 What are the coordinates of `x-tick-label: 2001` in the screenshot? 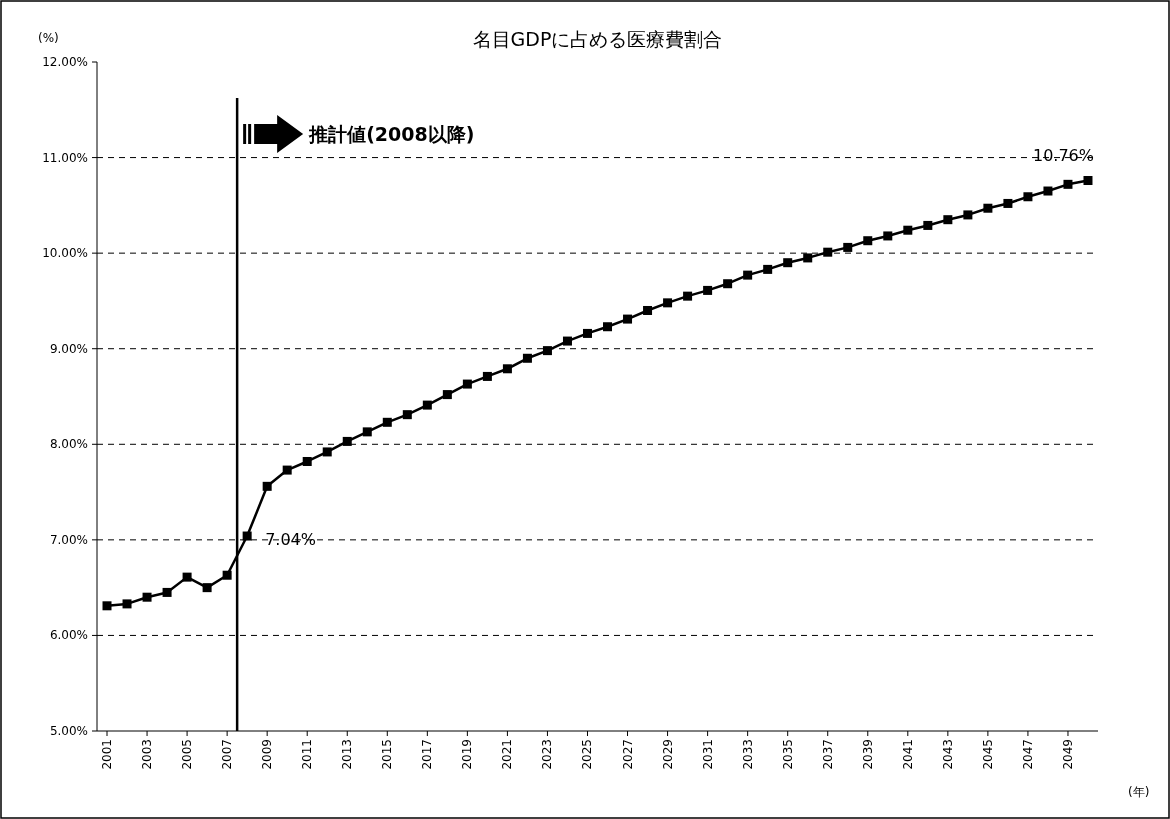 It's located at (107, 754).